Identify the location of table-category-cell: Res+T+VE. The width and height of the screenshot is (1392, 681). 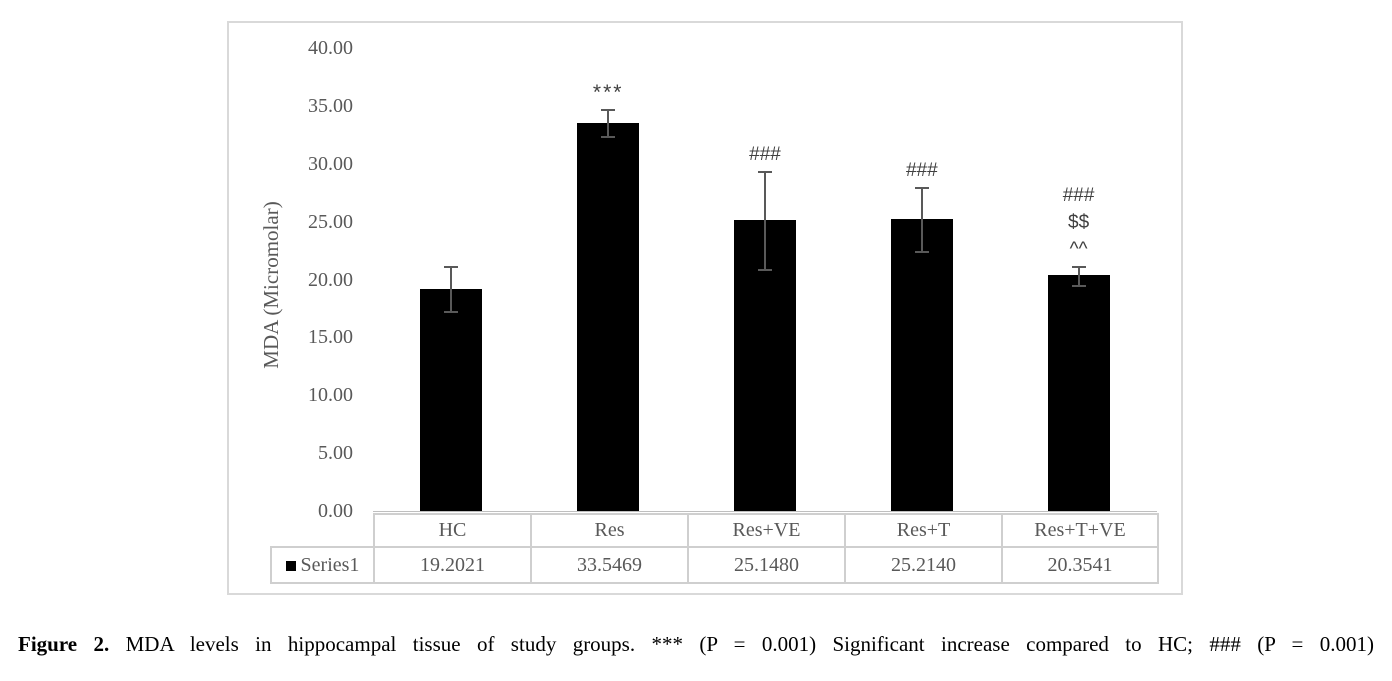
(1080, 530).